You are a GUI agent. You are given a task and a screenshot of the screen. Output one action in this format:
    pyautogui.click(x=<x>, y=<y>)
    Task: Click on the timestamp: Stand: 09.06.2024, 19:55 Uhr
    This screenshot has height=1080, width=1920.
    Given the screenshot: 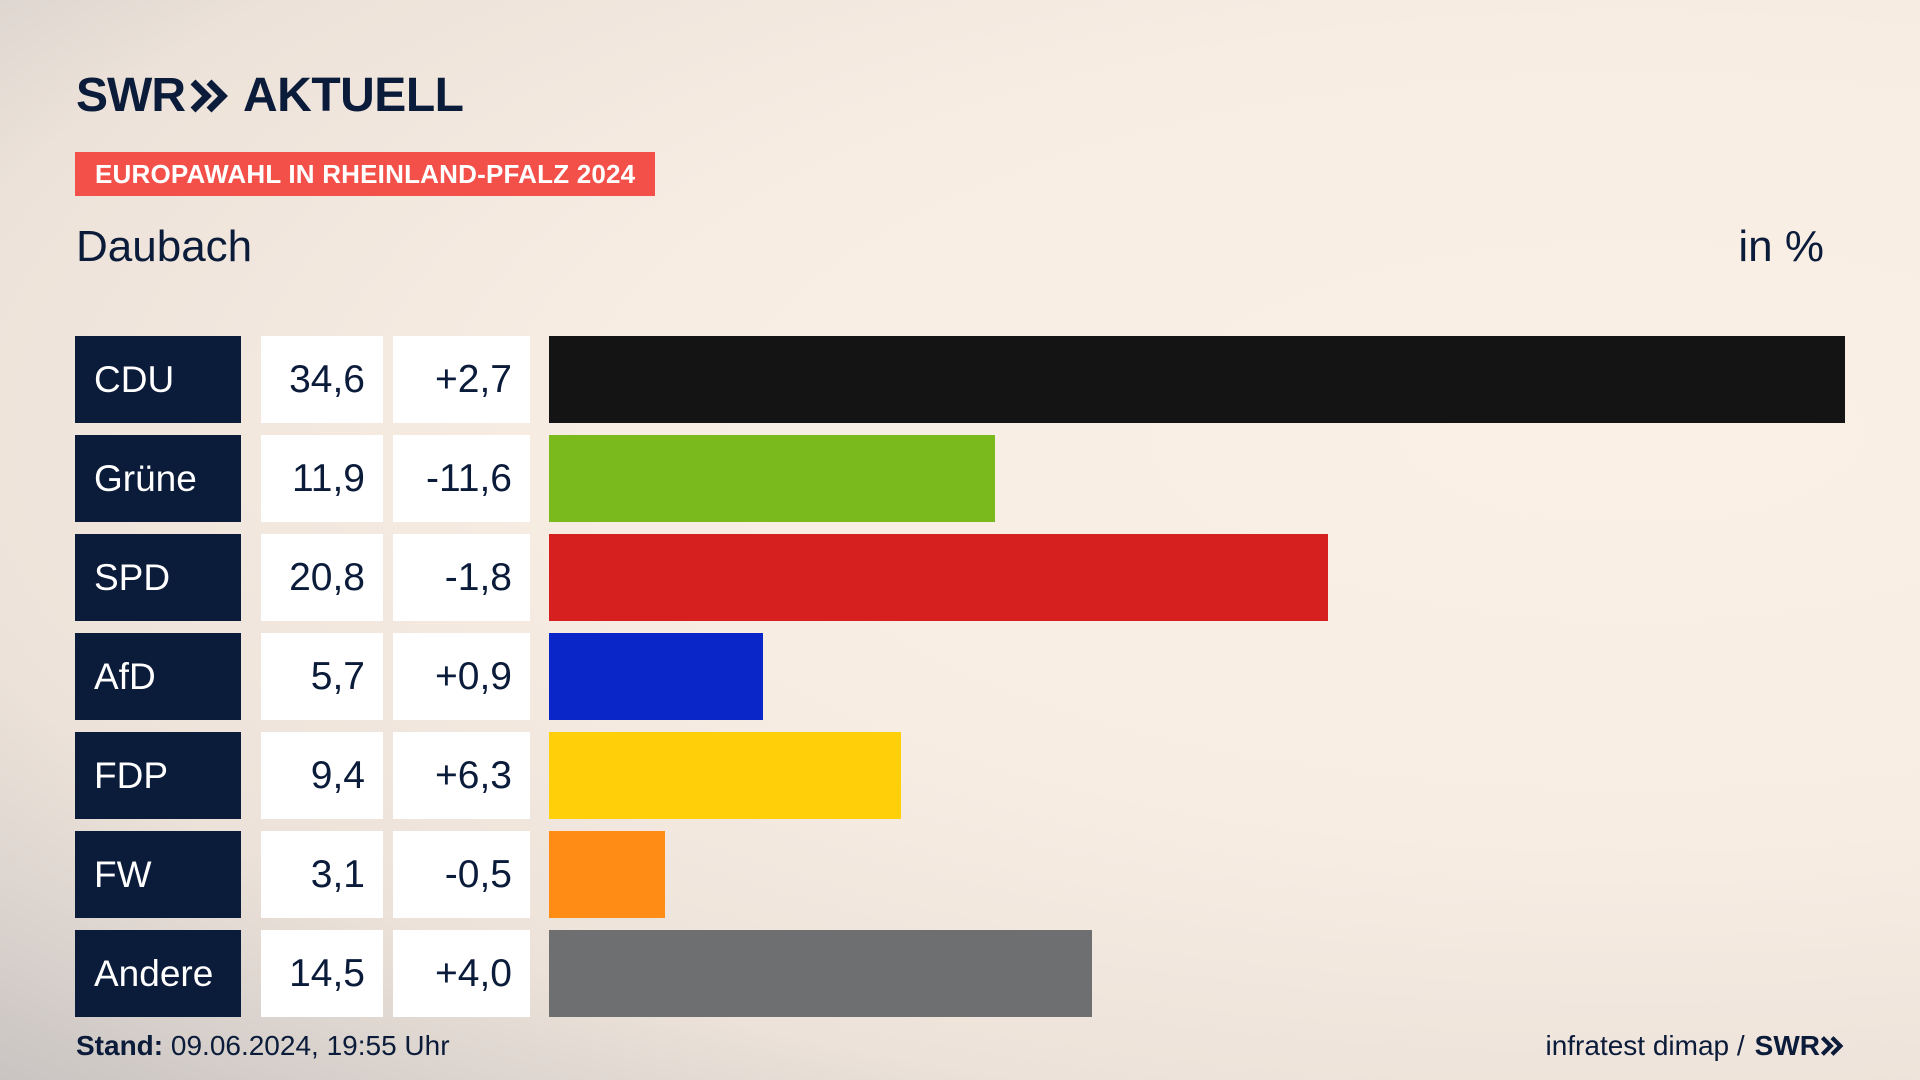 What is the action you would take?
    pyautogui.click(x=263, y=1046)
    